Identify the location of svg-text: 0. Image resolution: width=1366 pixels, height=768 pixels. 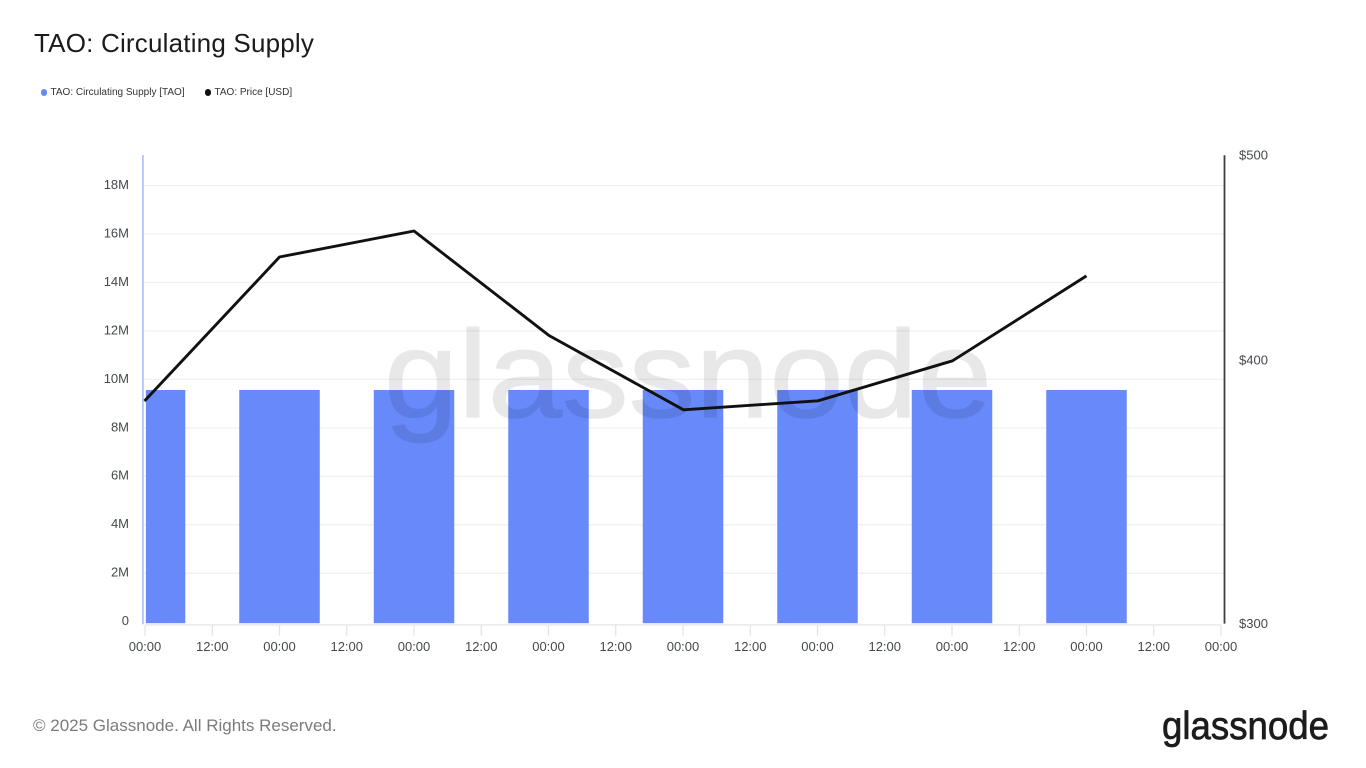
(125, 620).